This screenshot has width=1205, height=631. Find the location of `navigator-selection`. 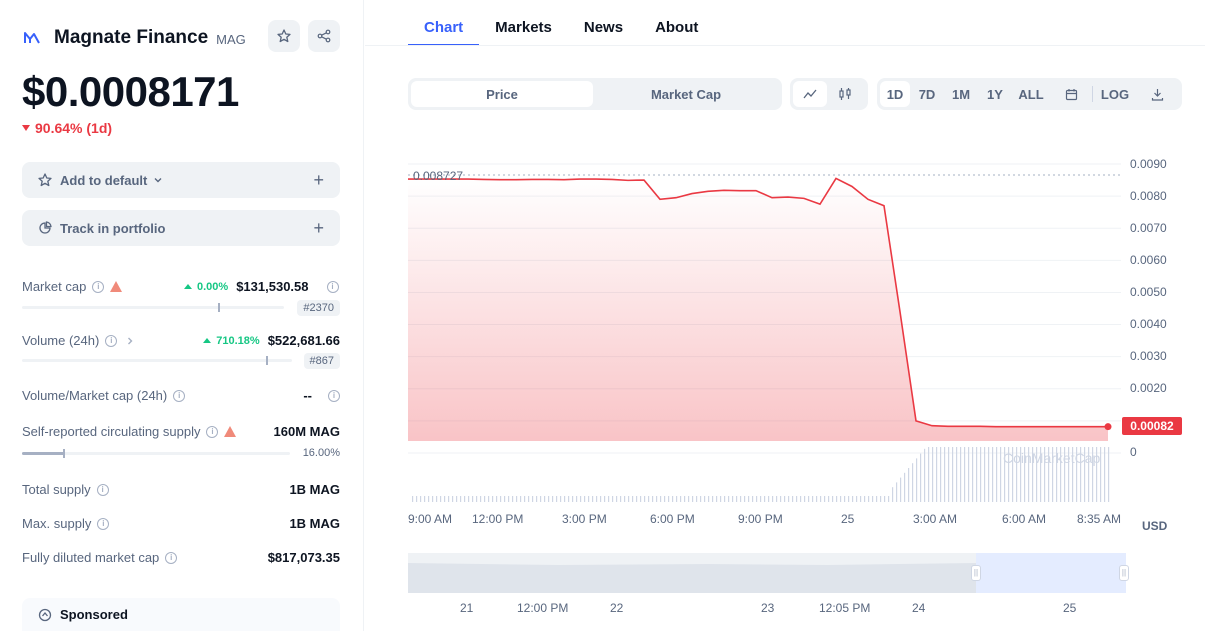

navigator-selection is located at coordinates (1051, 573).